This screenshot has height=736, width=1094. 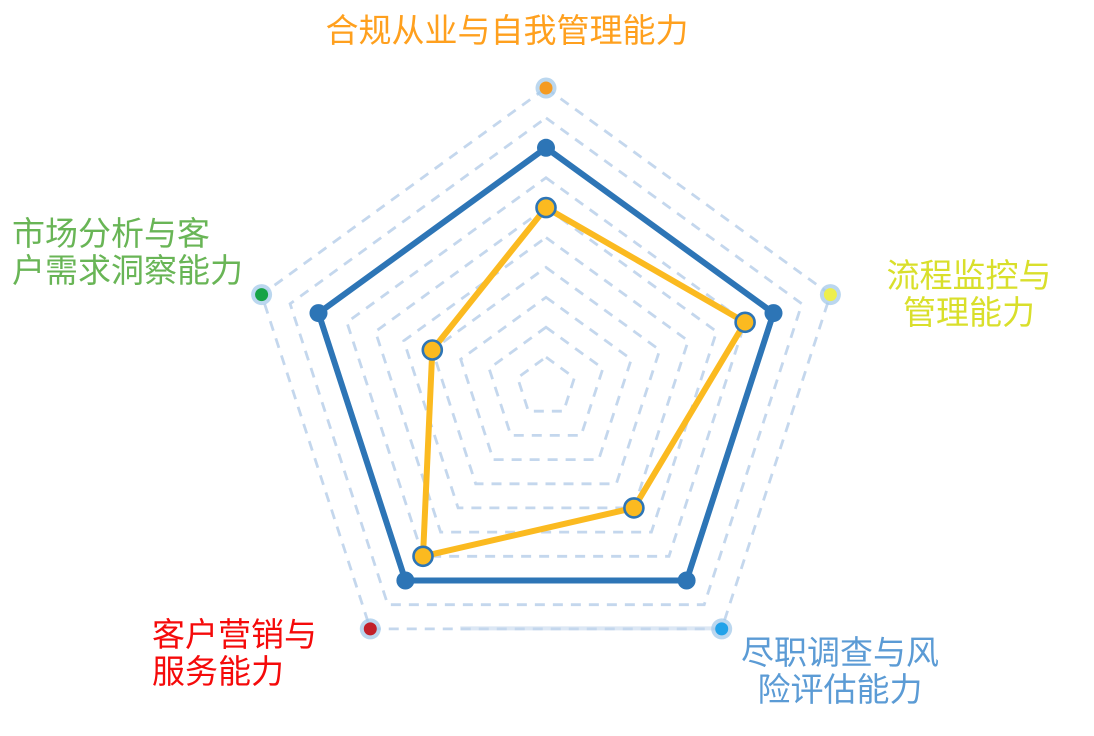 I want to click on series-polygon-orange, so click(x=584, y=382).